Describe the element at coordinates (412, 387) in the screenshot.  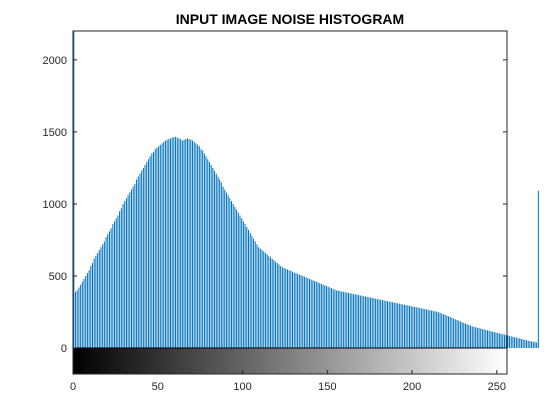
I see `x-tick-label: 200` at that location.